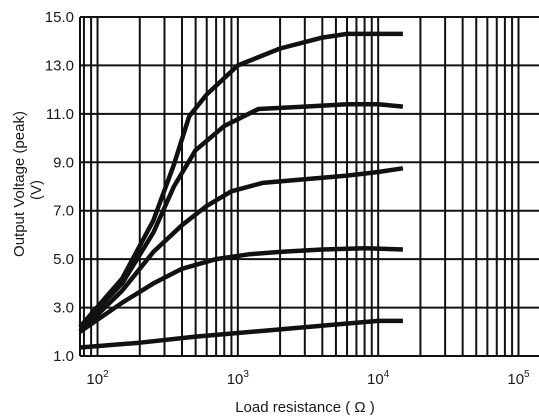 The width and height of the screenshot is (539, 419). I want to click on y-tick-label: 9.0, so click(63, 162).